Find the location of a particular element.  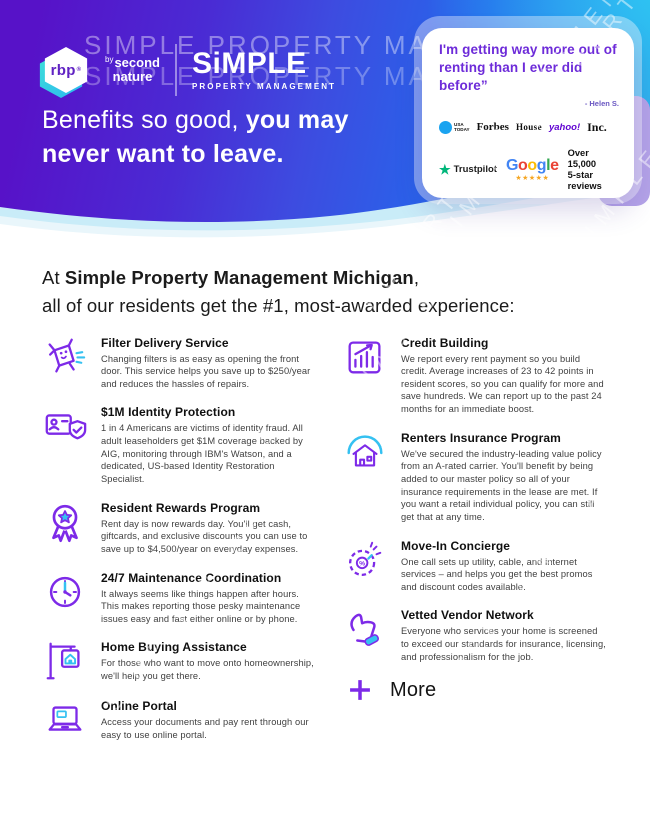

house-arc-icon is located at coordinates (365, 452).